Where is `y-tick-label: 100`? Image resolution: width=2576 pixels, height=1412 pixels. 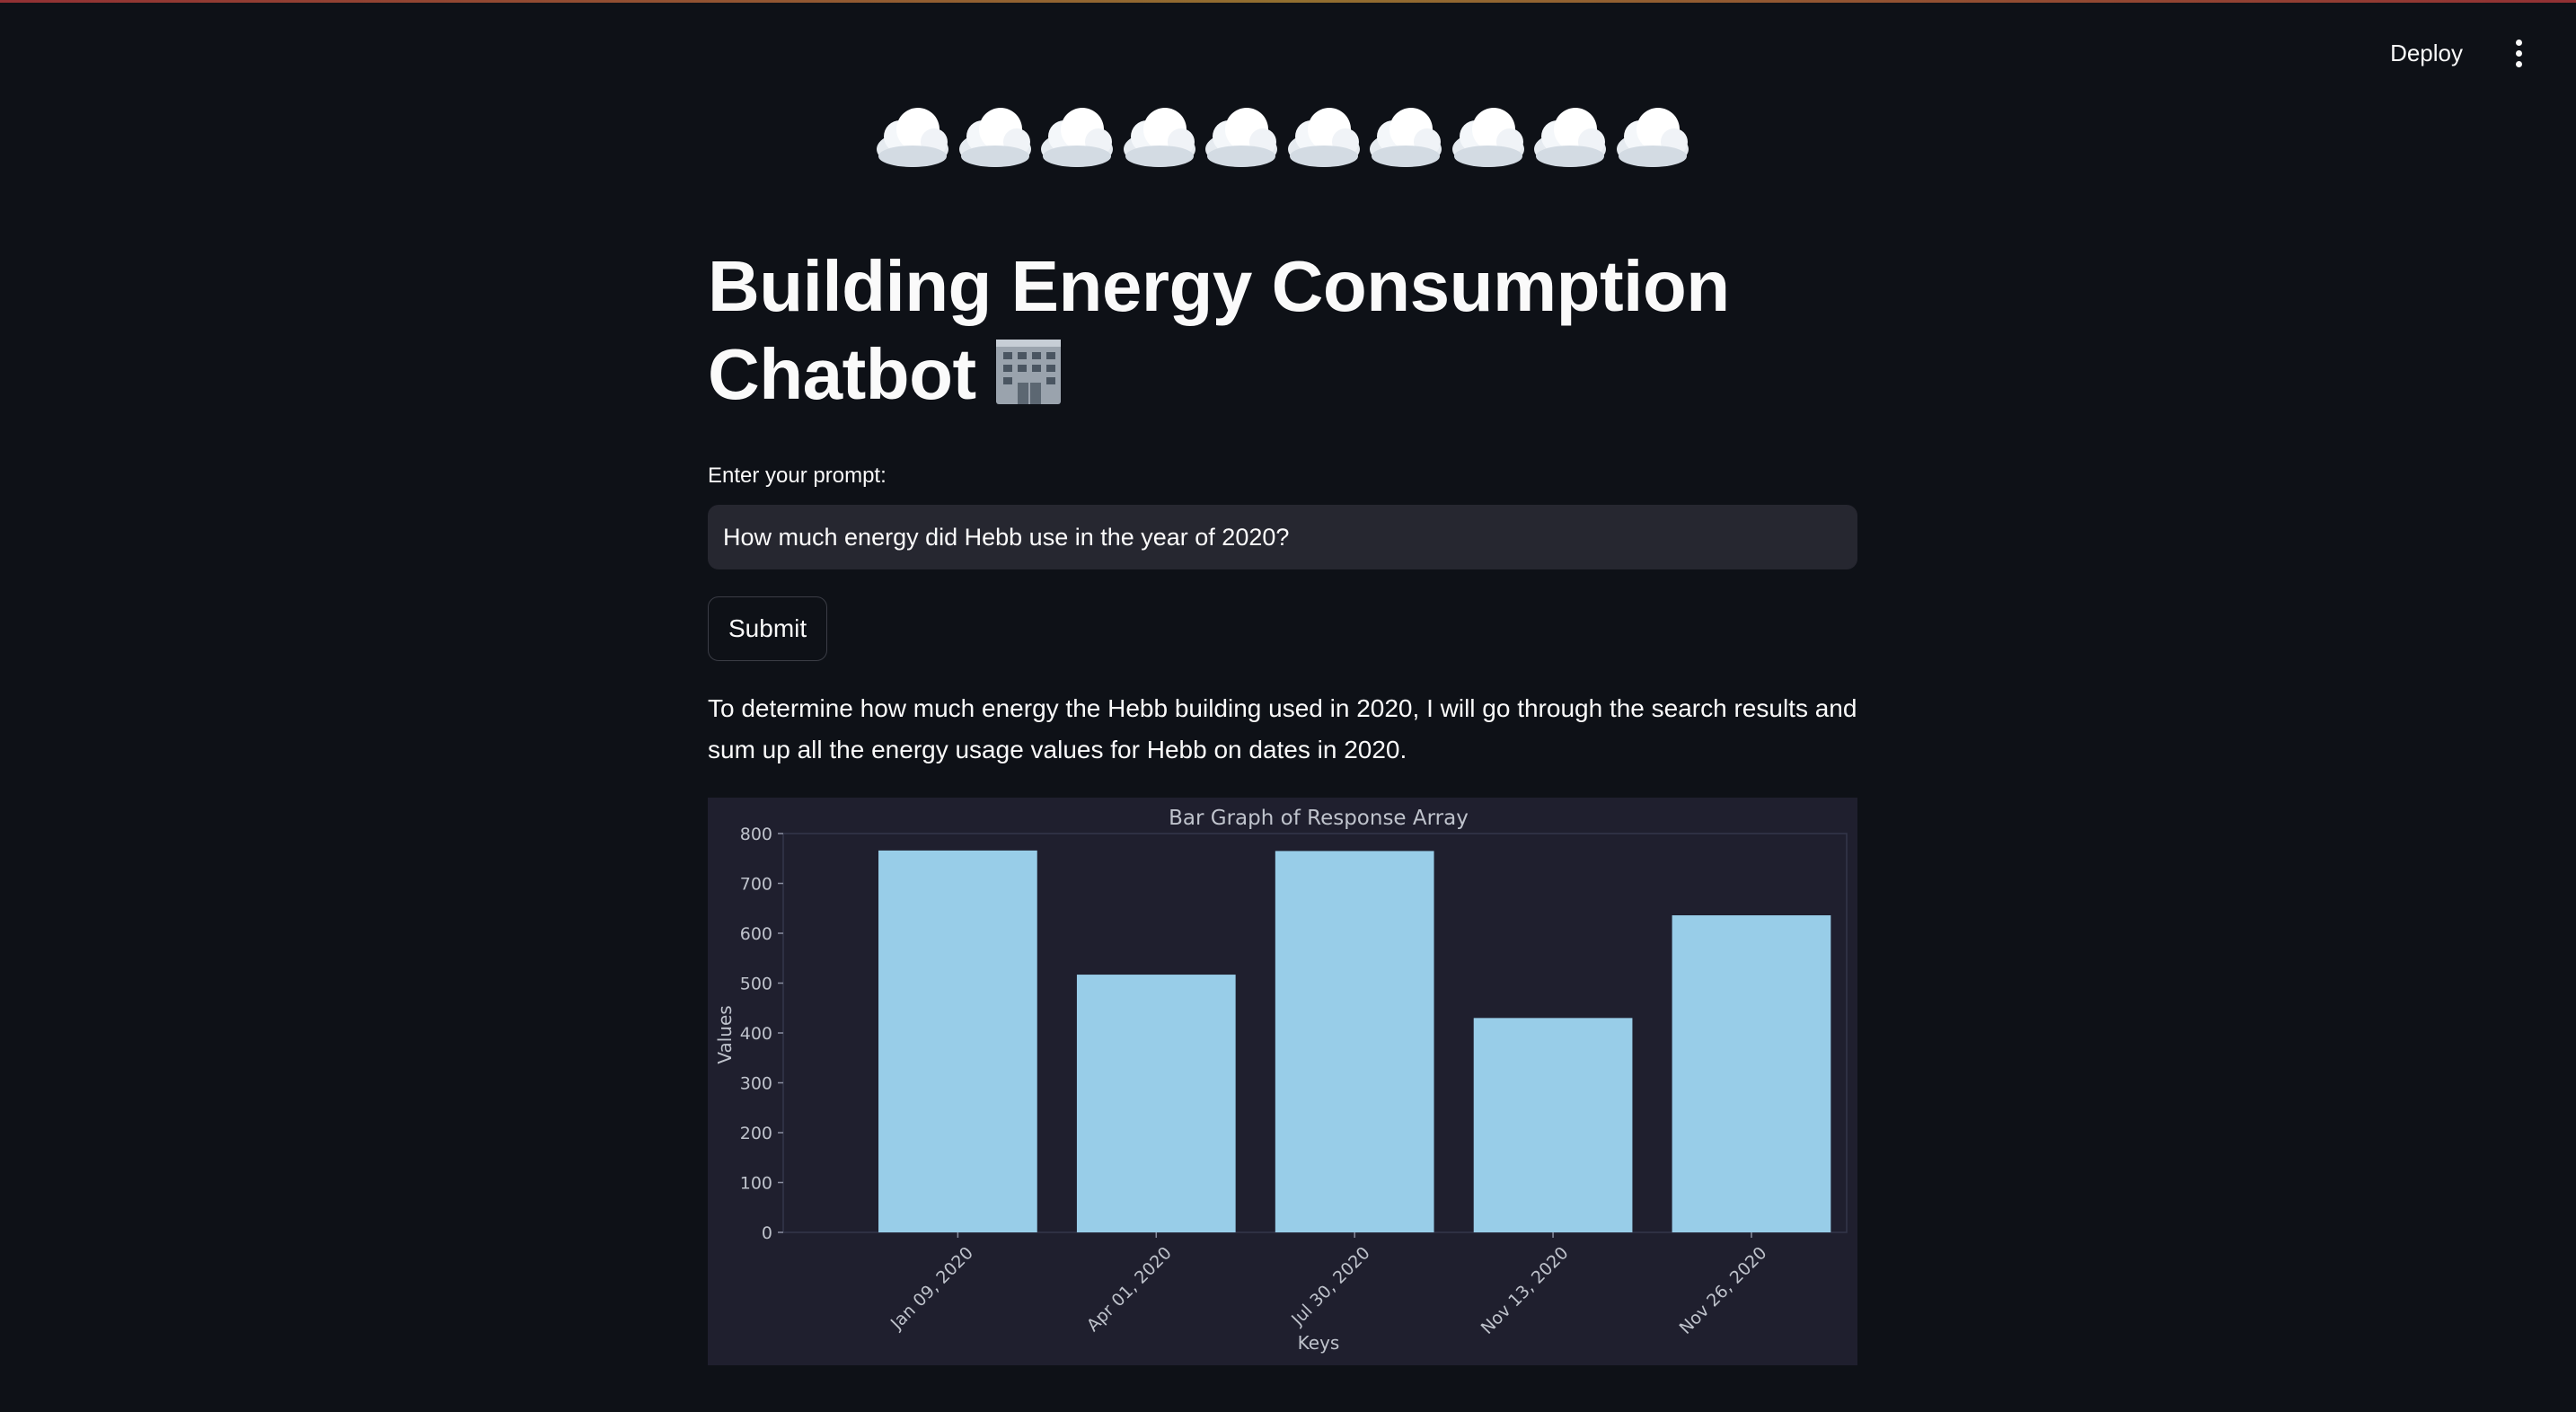
y-tick-label: 100 is located at coordinates (756, 1184).